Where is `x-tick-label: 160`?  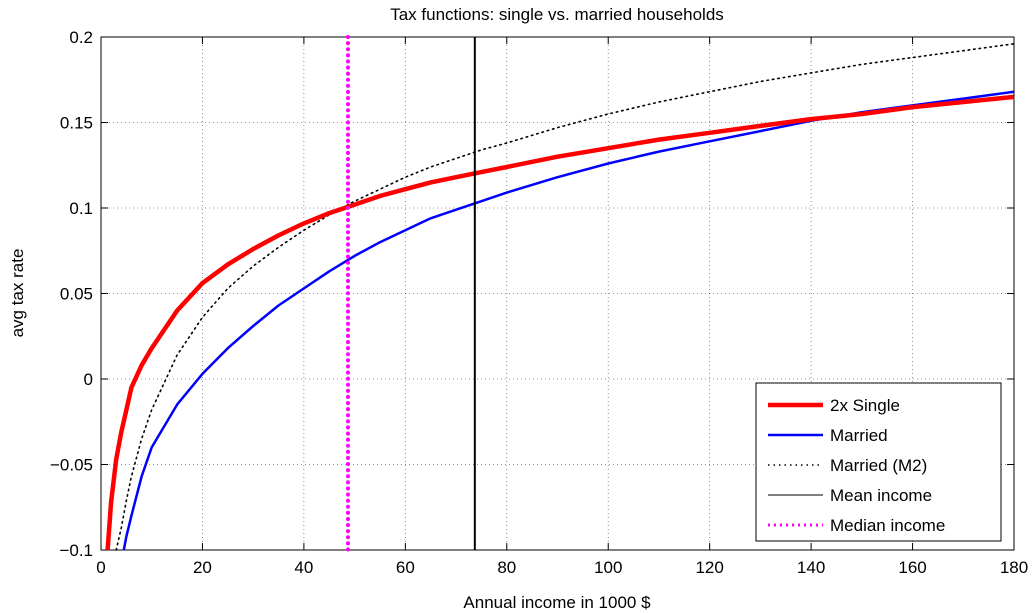
x-tick-label: 160 is located at coordinates (912, 567).